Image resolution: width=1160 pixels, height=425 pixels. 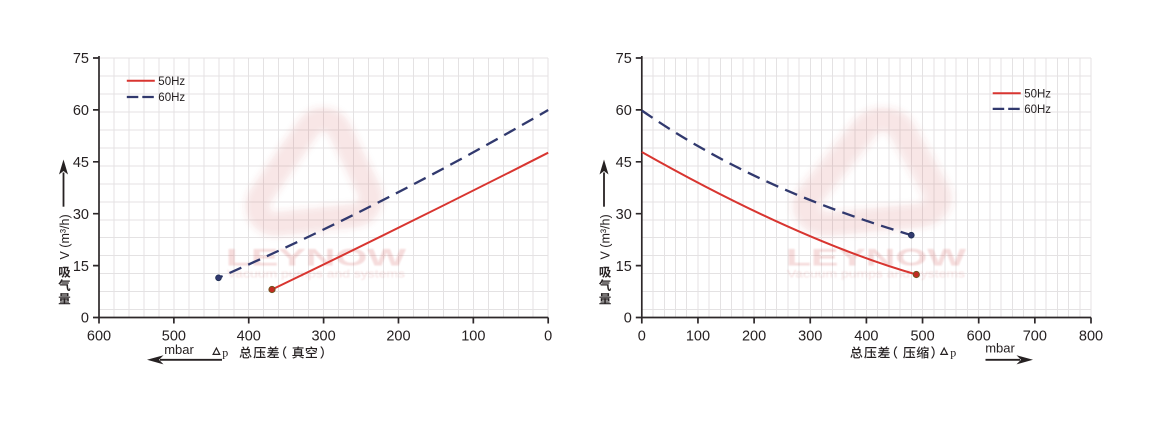 I want to click on svg-text: 800, so click(x=1091, y=337).